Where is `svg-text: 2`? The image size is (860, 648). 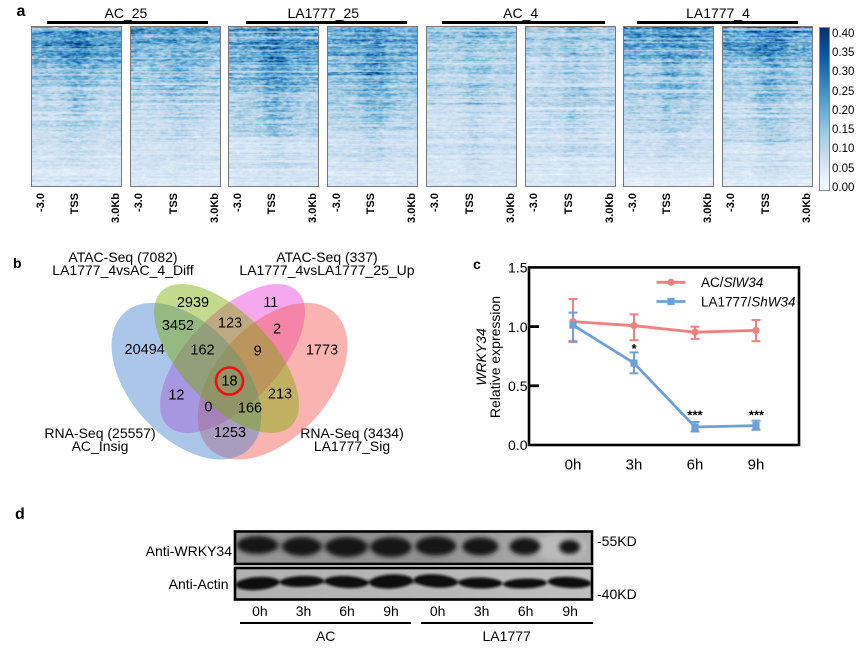
svg-text: 2 is located at coordinates (277, 330).